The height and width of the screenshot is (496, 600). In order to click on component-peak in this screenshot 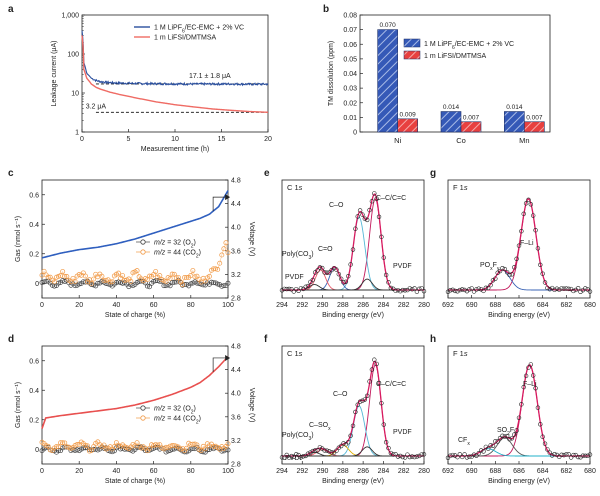, I will do `click(353, 410)`.